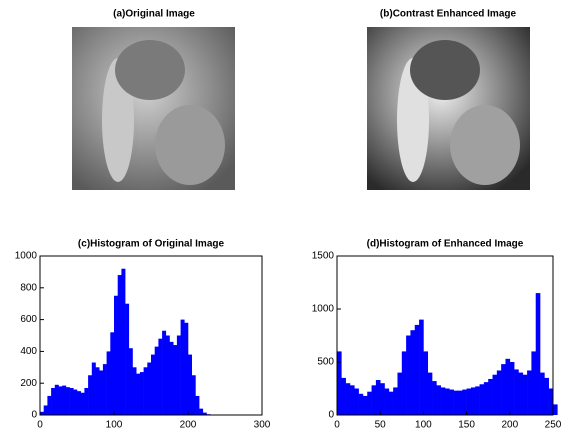  Describe the element at coordinates (28, 319) in the screenshot. I see `y-tick-label: 600` at that location.